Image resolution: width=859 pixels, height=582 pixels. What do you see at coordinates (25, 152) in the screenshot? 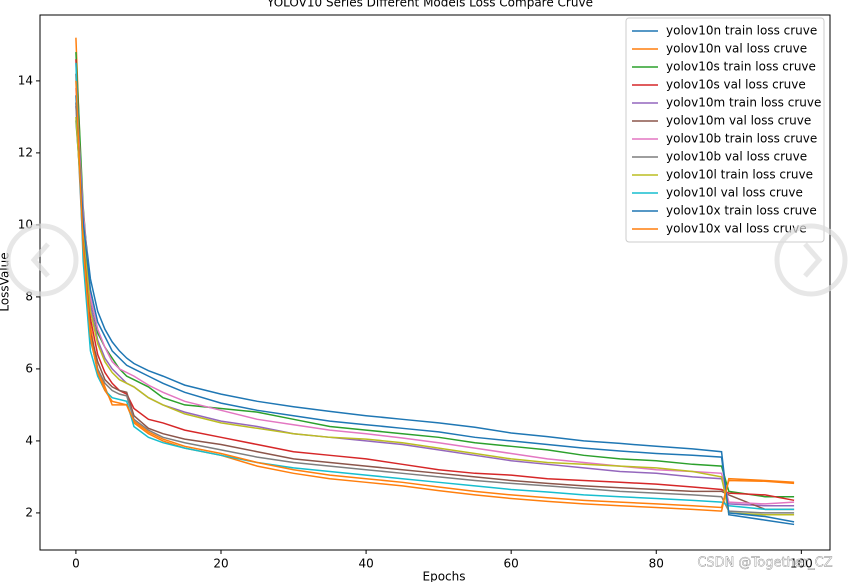
I see `y-tick-label: 12` at bounding box center [25, 152].